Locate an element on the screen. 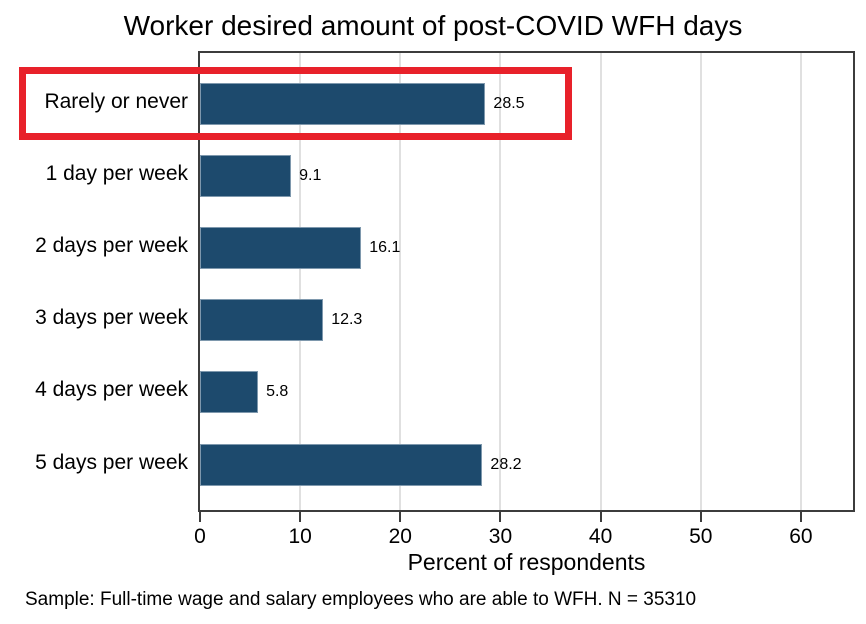 Image resolution: width=866 pixels, height=624 pixels. bar-value-label: 16.1 is located at coordinates (385, 248).